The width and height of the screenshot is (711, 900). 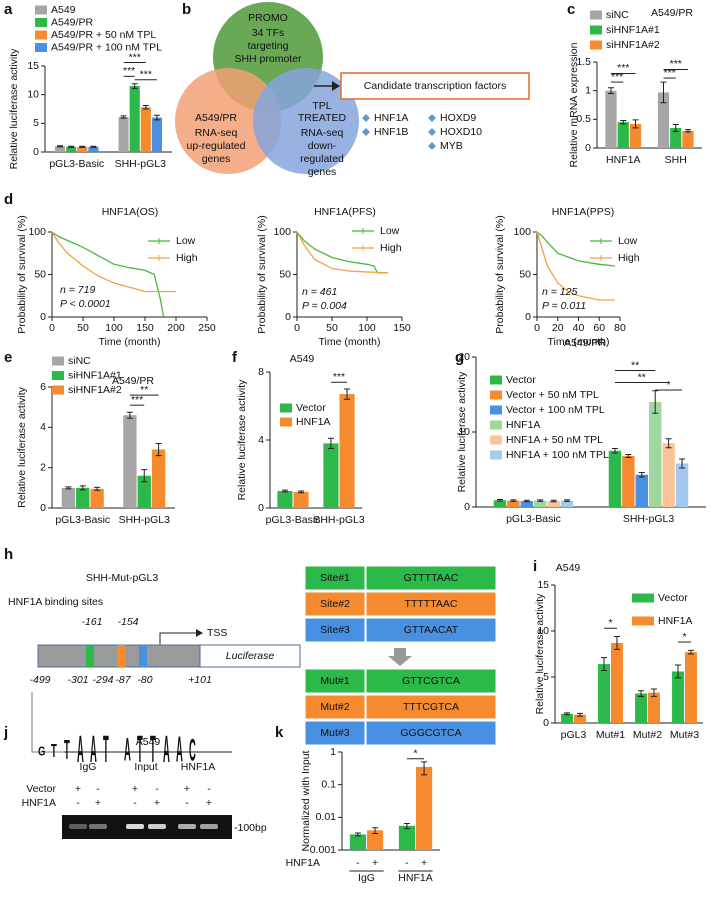 I want to click on x-tick-label: 0, so click(x=297, y=328).